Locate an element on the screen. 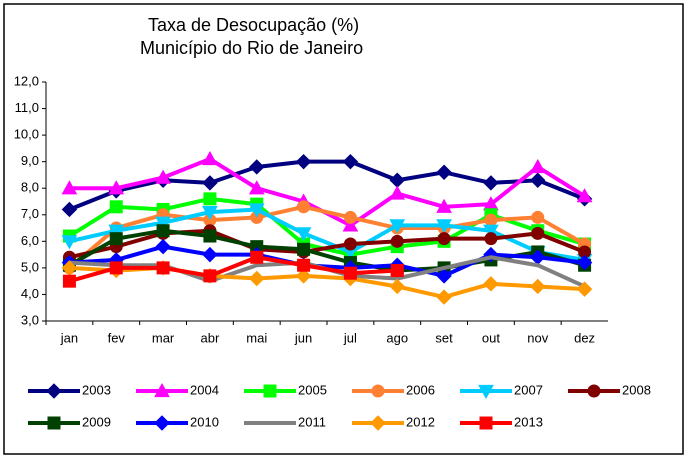 This screenshot has height=459, width=688. legend-label: 2006 is located at coordinates (420, 389).